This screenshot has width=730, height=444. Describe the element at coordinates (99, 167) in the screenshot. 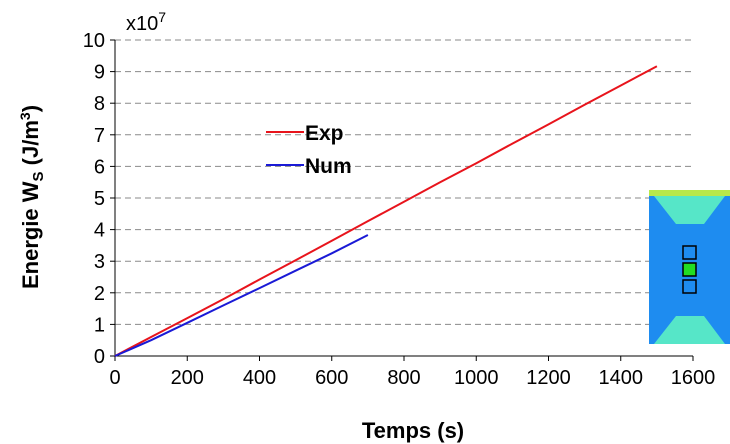

I see `y-tick-label: 6` at that location.